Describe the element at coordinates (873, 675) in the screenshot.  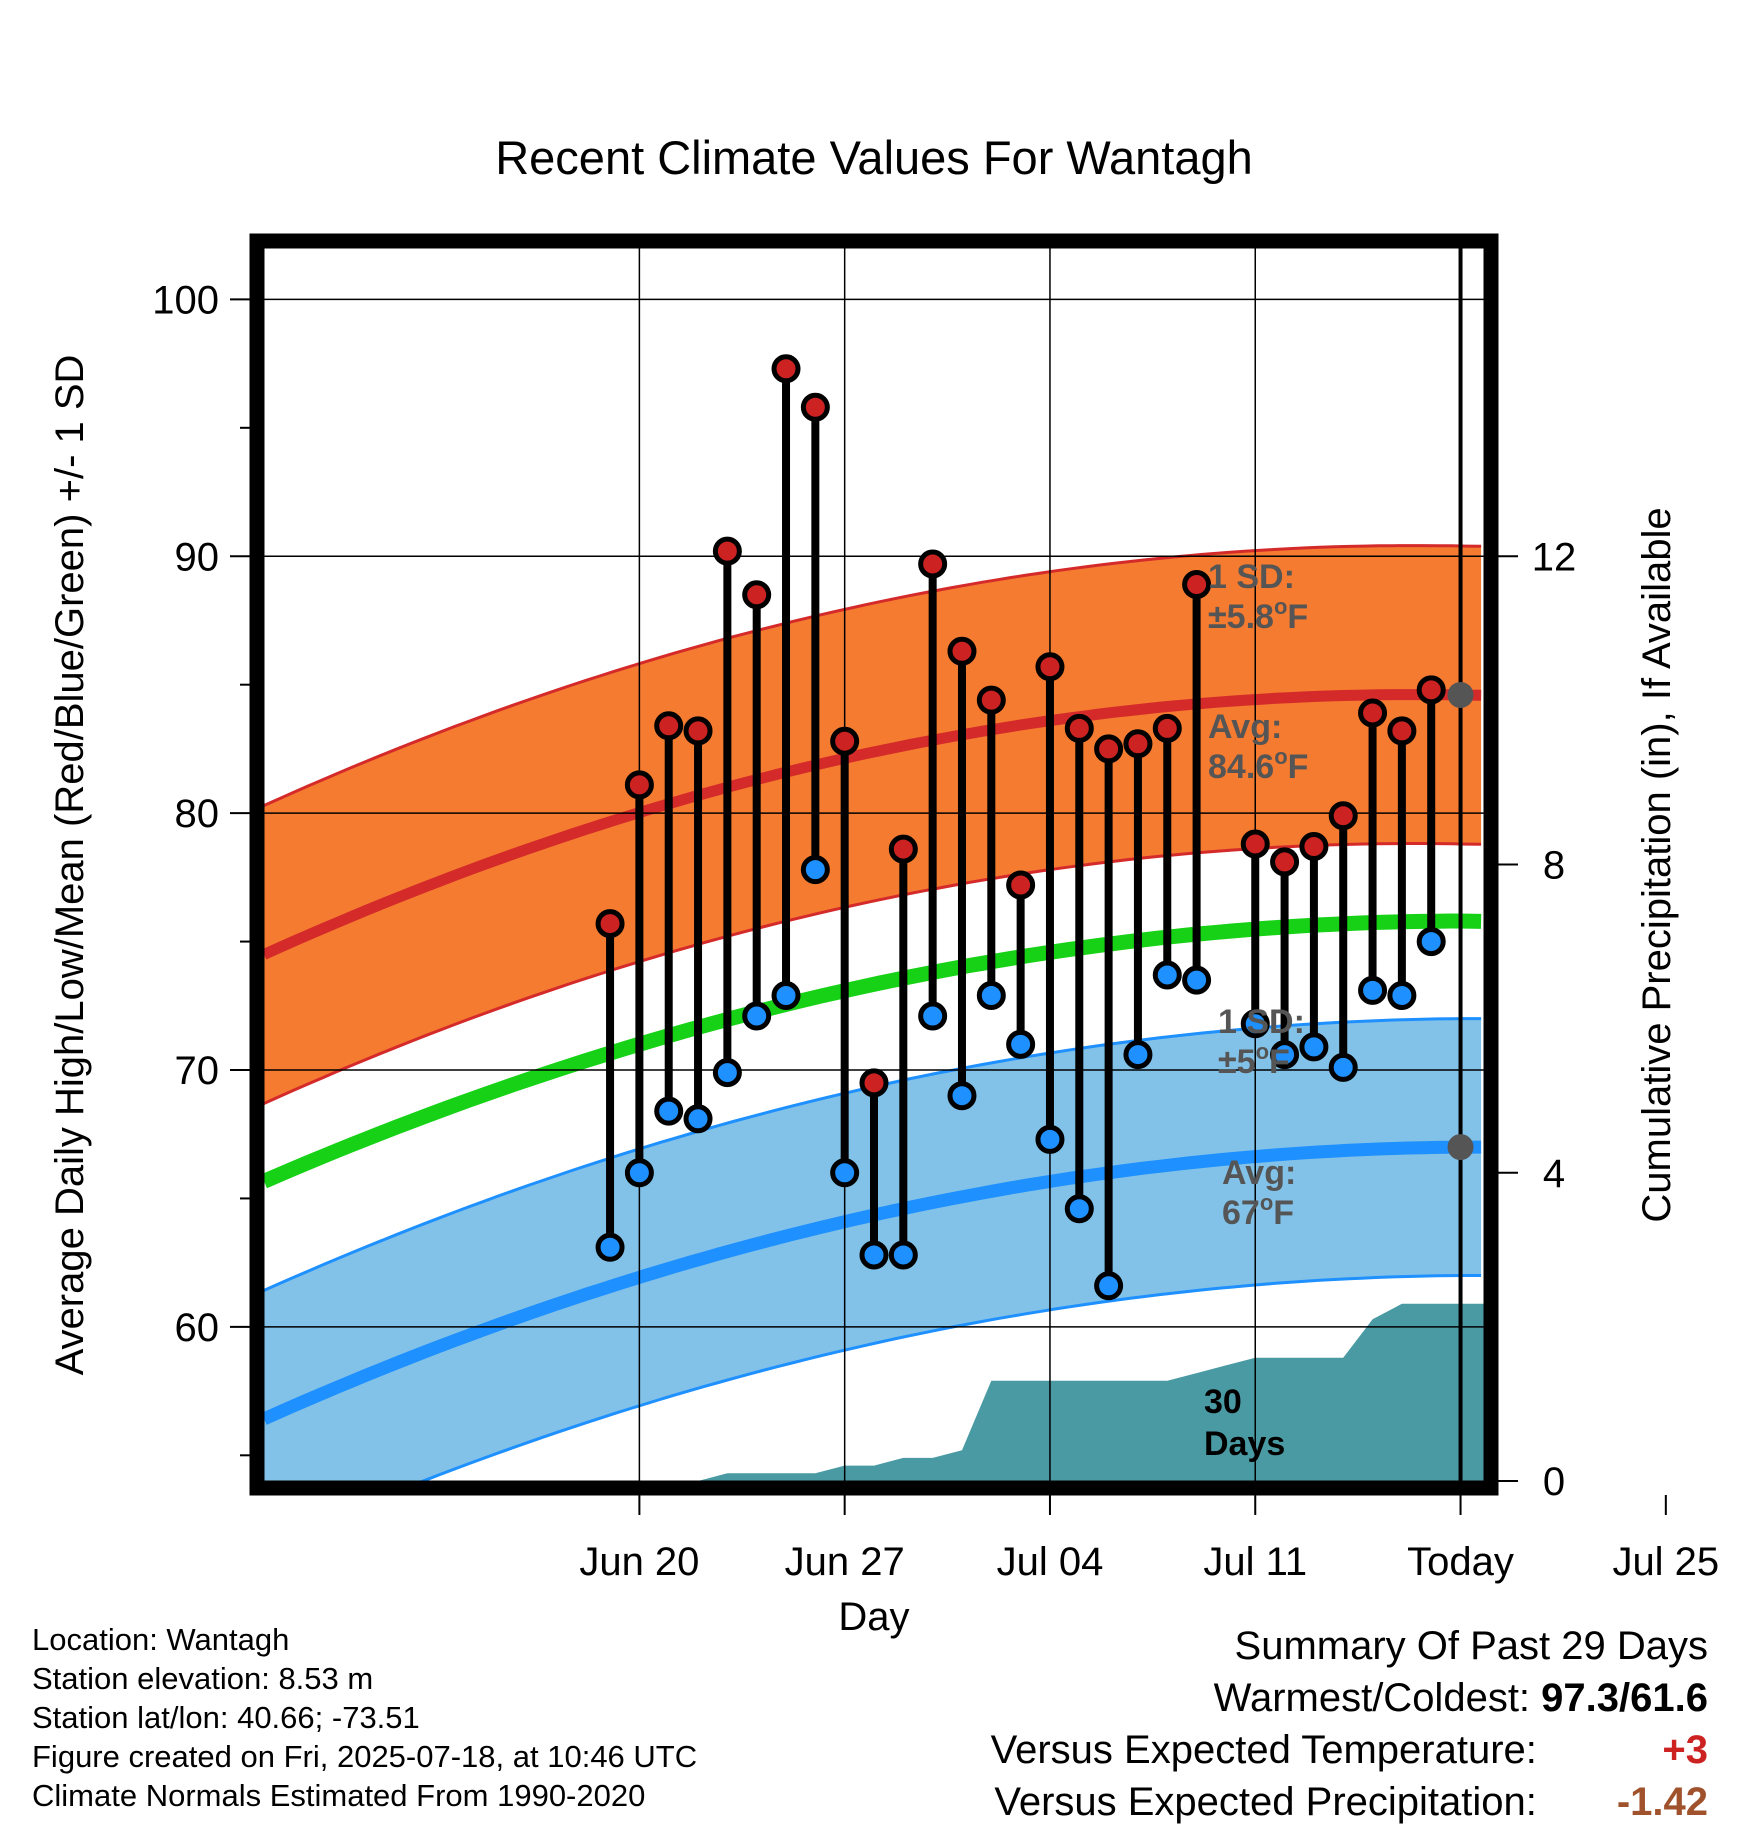
I see `high-sd-upper-edge` at that location.